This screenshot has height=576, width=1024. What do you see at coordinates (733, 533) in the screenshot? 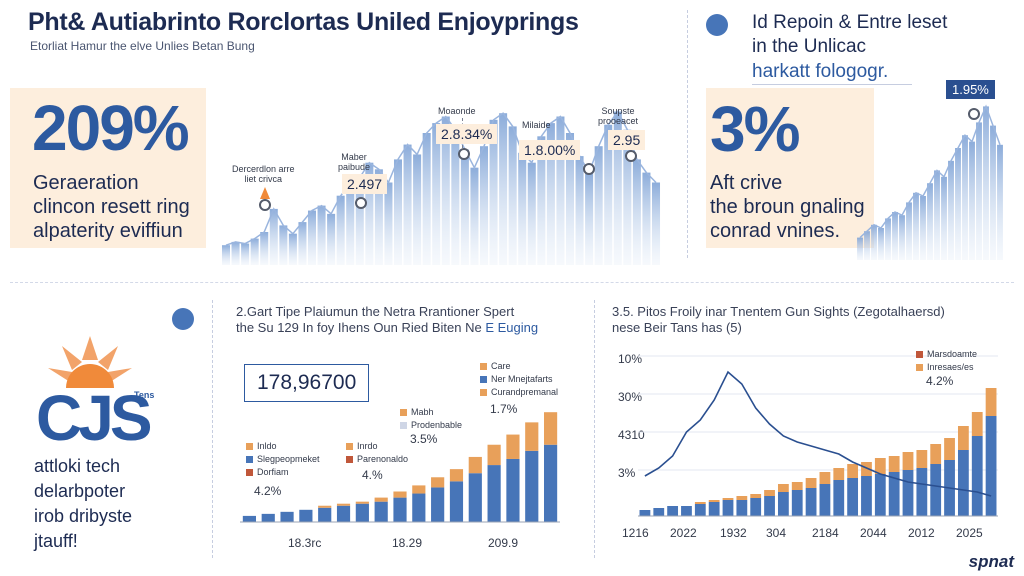
I see `right-x-label-3: 1932` at bounding box center [733, 533].